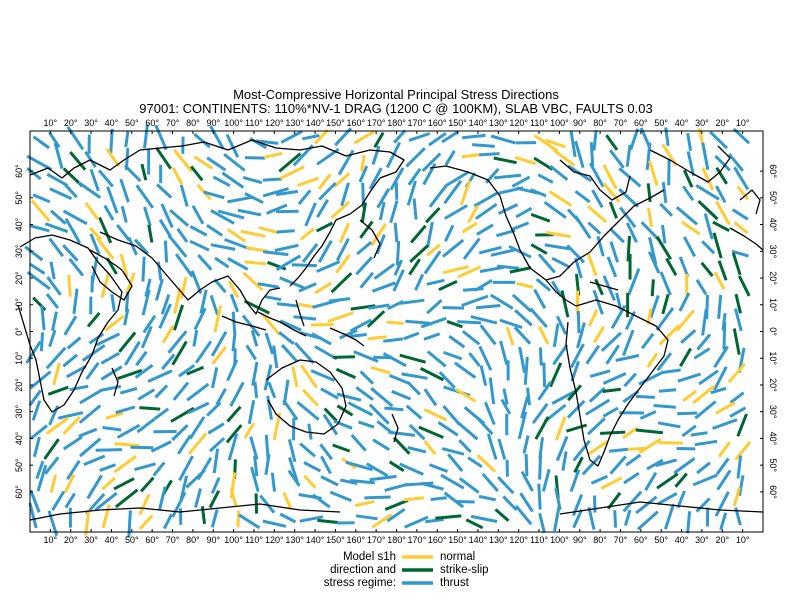 Image resolution: width=792 pixels, height=612 pixels. Describe the element at coordinates (457, 123) in the screenshot. I see `top-tick-label: 150°` at that location.